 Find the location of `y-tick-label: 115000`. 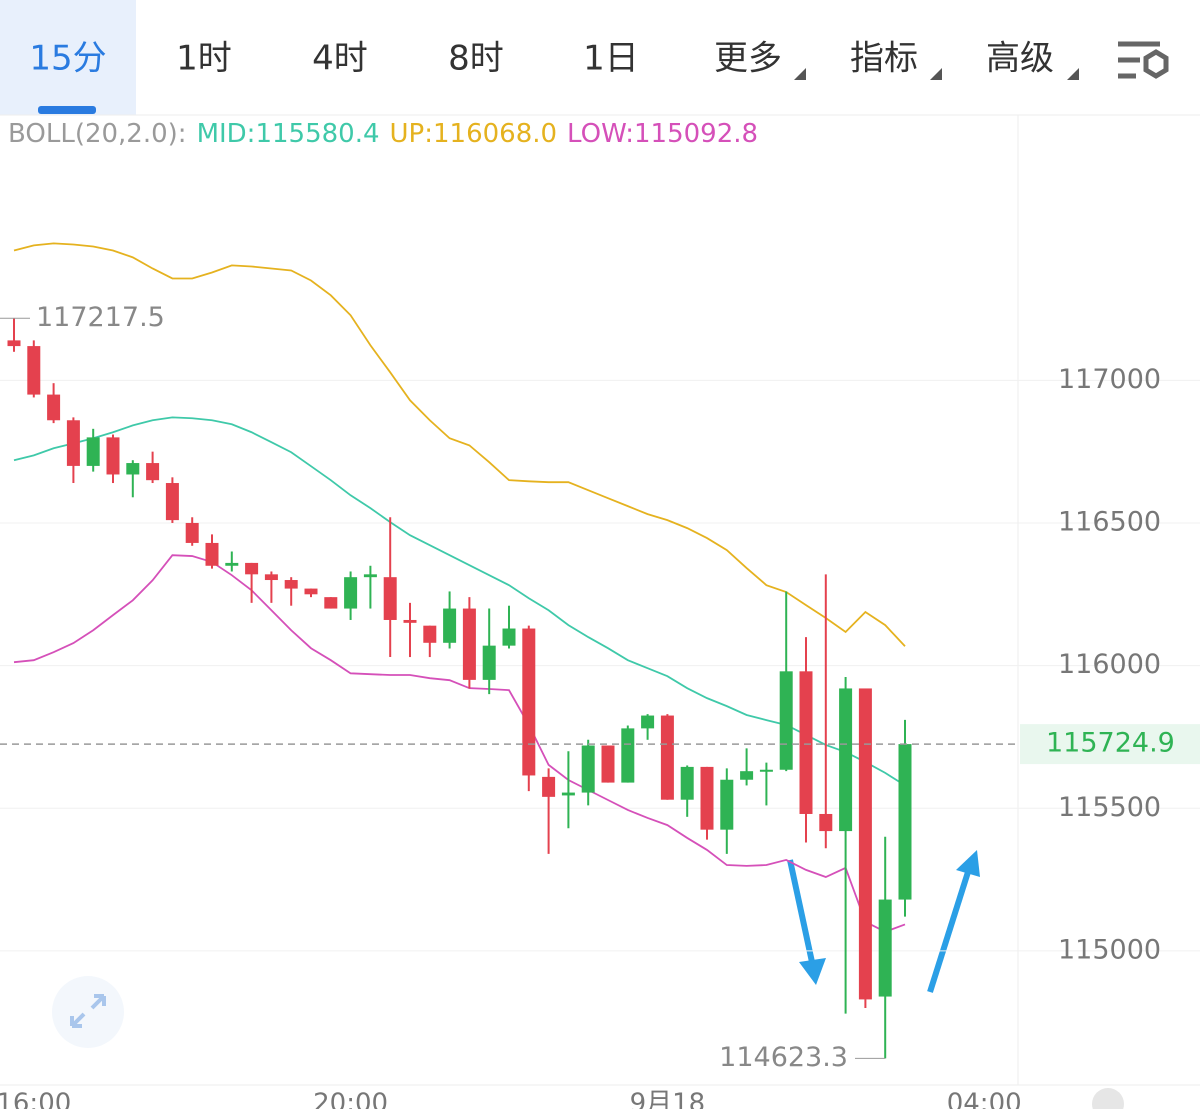

y-tick-label: 115000 is located at coordinates (1109, 949).